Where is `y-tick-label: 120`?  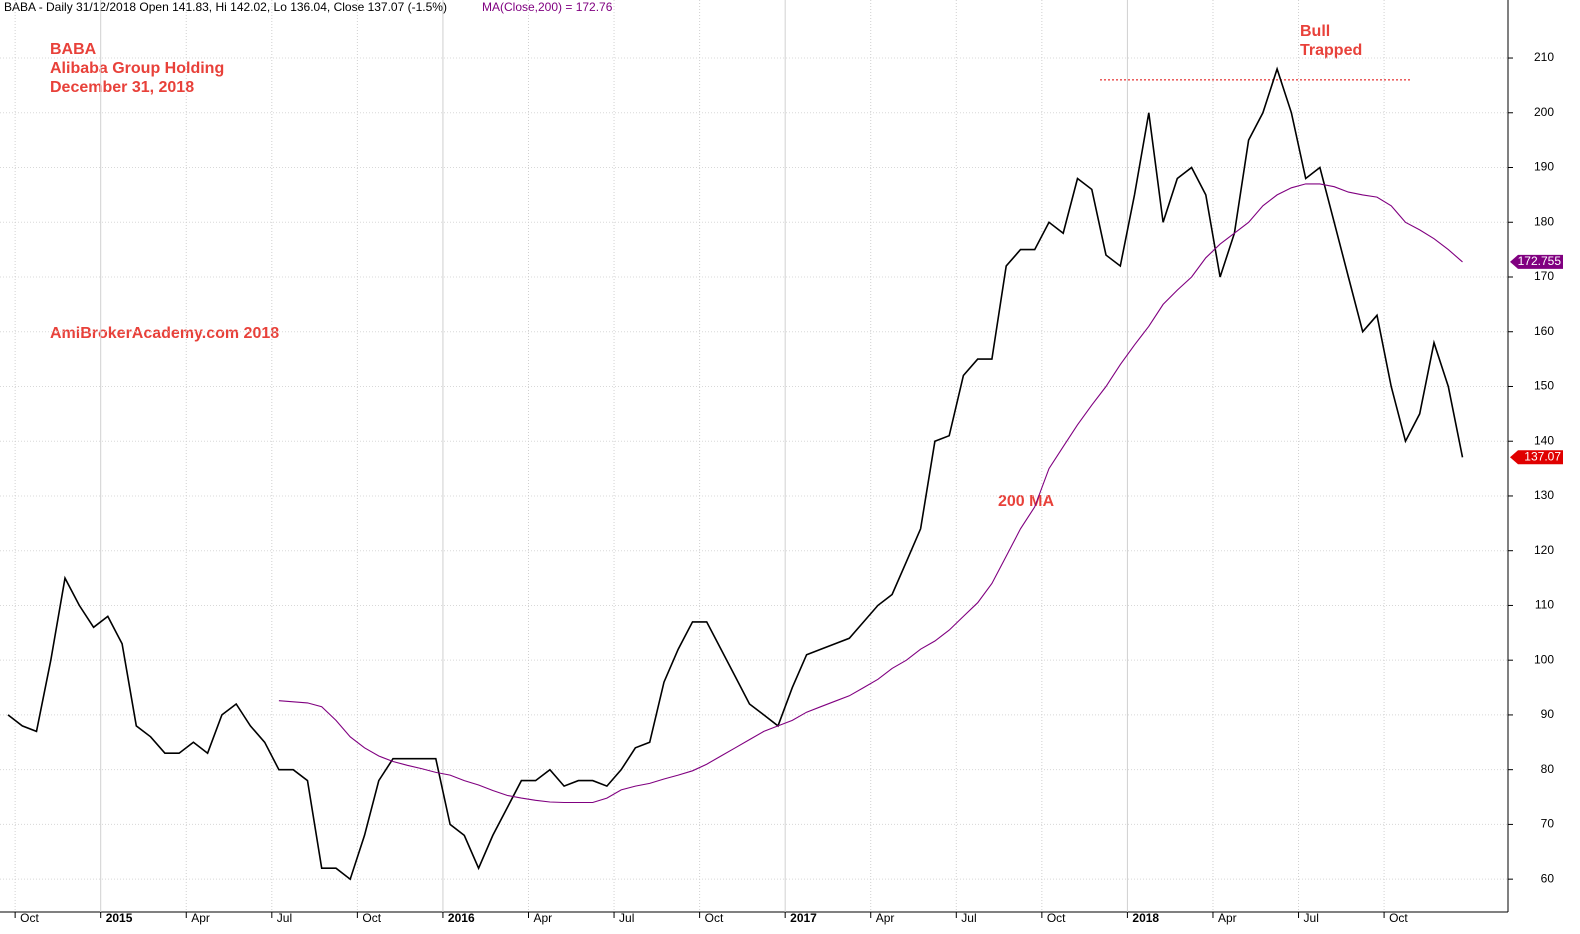
y-tick-label: 120 is located at coordinates (1544, 550).